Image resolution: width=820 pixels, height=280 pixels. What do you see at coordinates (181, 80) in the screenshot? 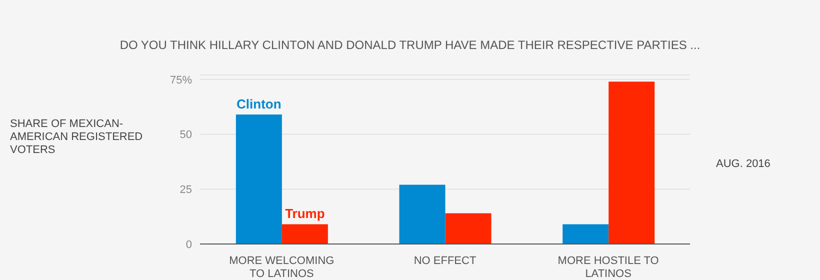
I see `y-tick-label: 75%` at bounding box center [181, 80].